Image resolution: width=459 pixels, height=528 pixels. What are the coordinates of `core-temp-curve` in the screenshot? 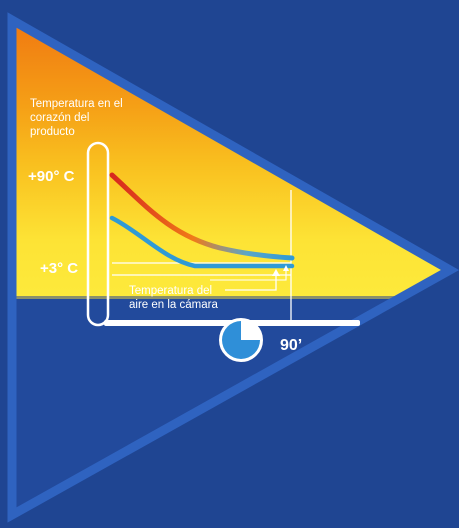 It's located at (202, 216).